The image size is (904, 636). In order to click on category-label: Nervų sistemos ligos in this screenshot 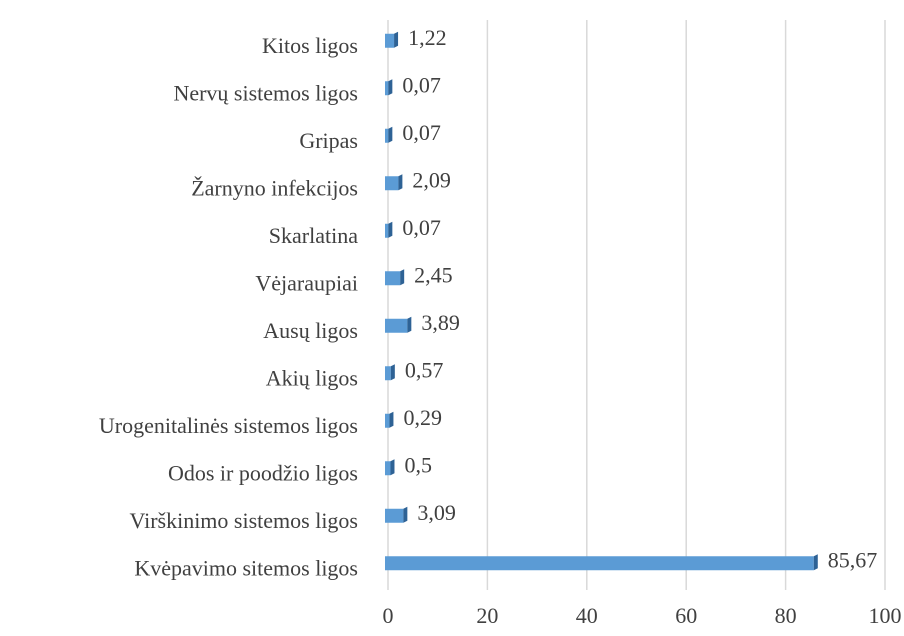, I will do `click(265, 92)`.